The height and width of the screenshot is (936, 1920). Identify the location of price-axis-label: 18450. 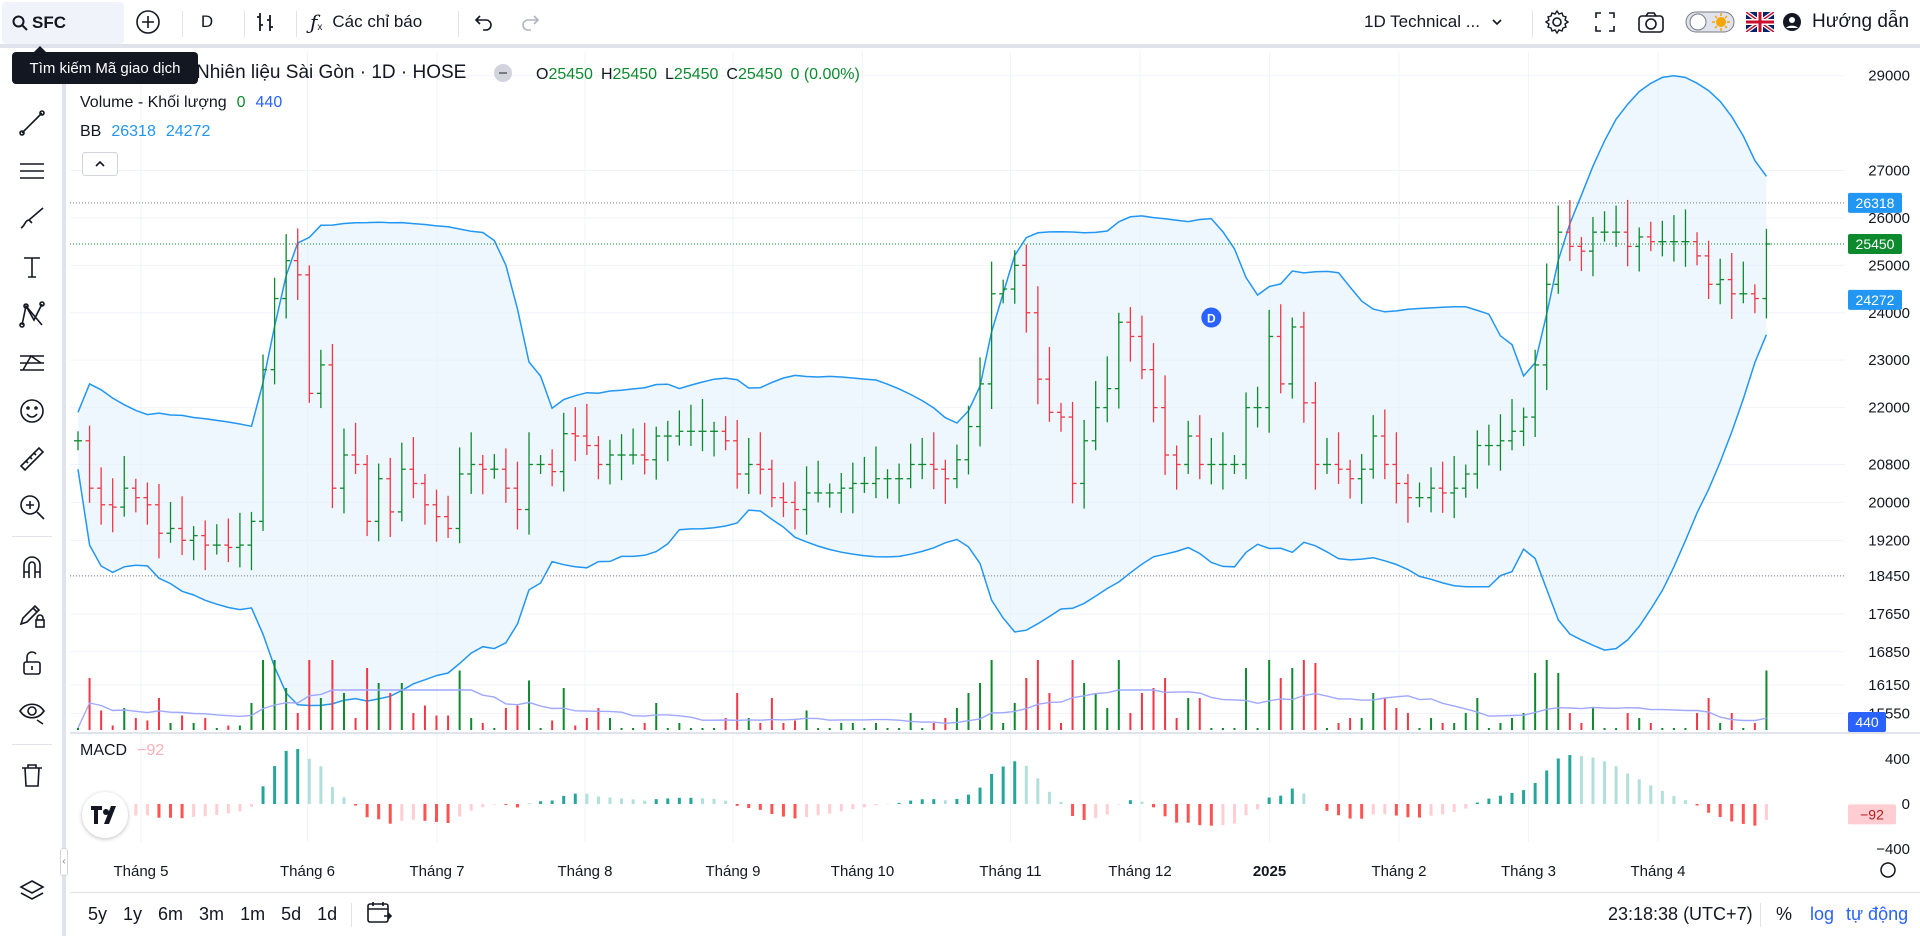
(1889, 576).